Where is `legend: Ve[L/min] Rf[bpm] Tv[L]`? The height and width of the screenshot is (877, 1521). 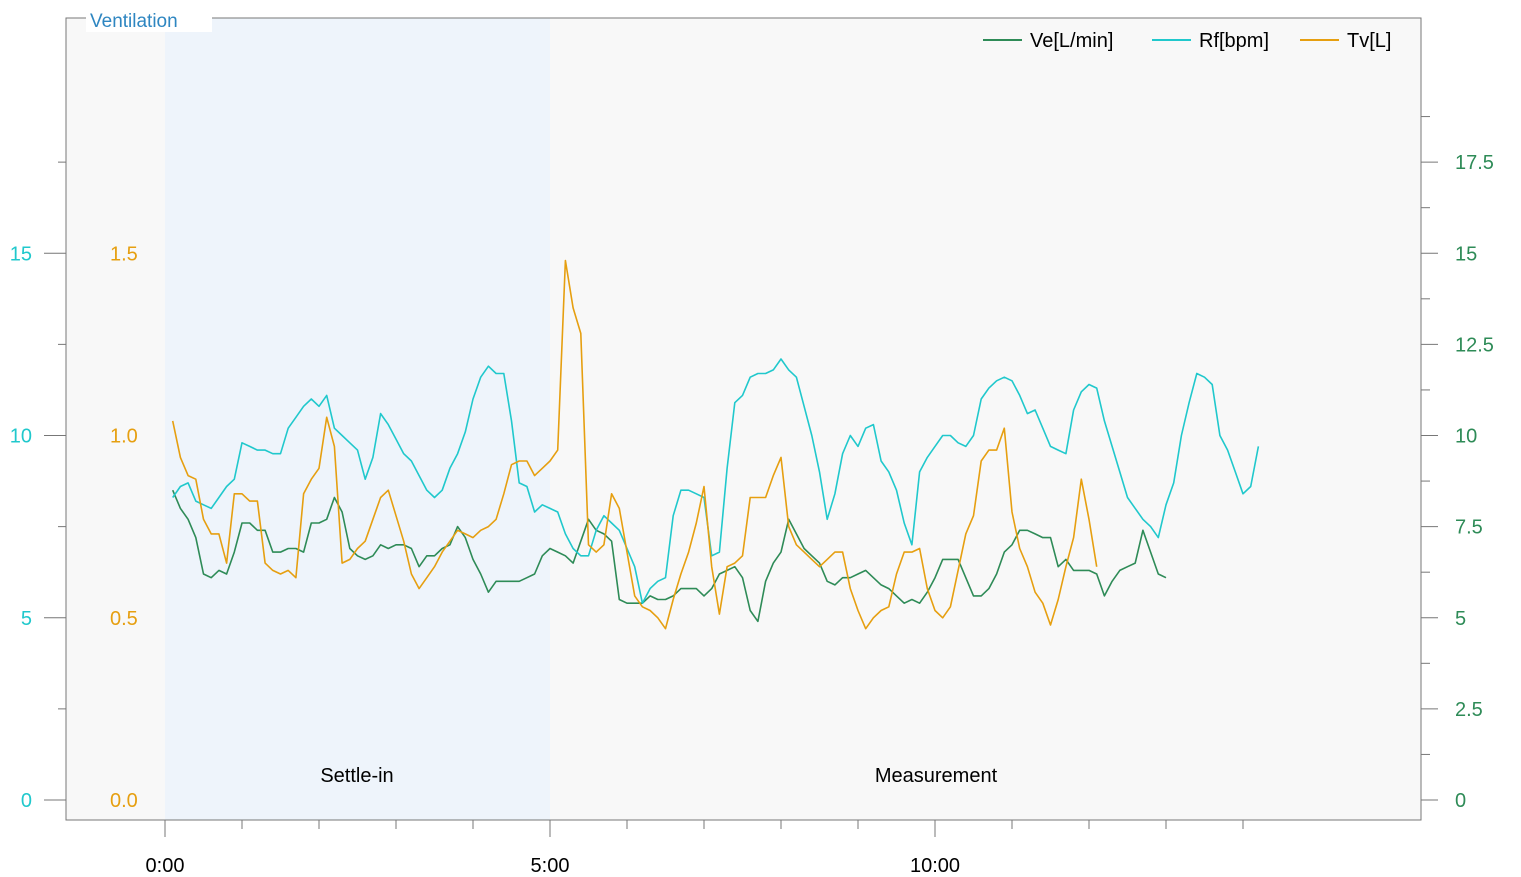 legend: Ve[L/min] Rf[bpm] Tv[L] is located at coordinates (1187, 41).